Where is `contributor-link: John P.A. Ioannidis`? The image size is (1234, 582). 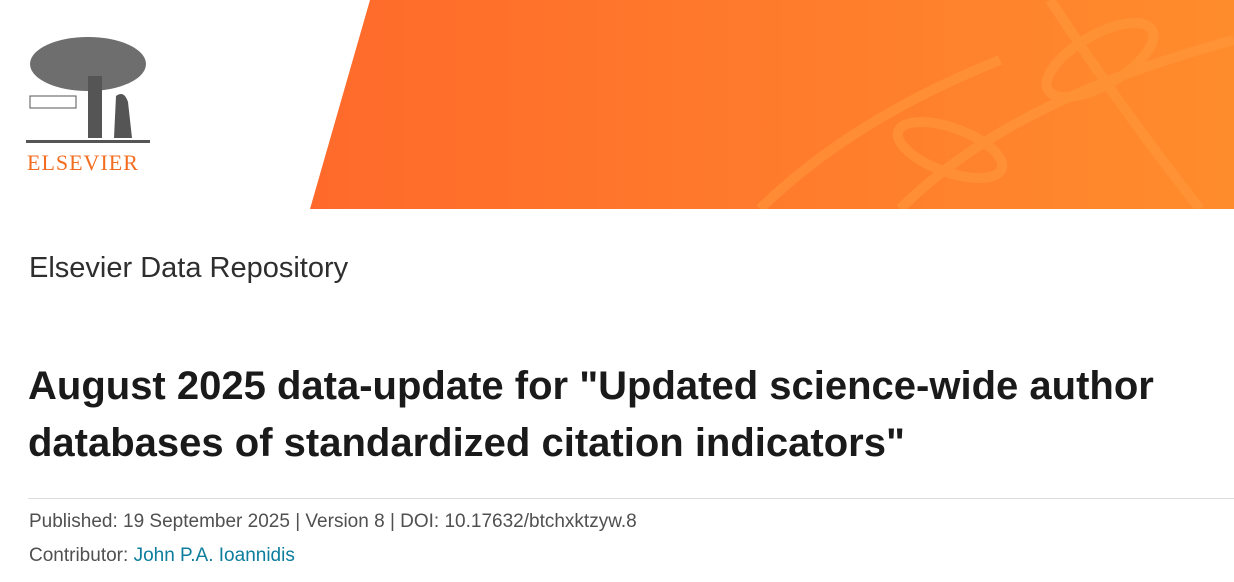 contributor-link: John P.A. Ioannidis is located at coordinates (214, 555).